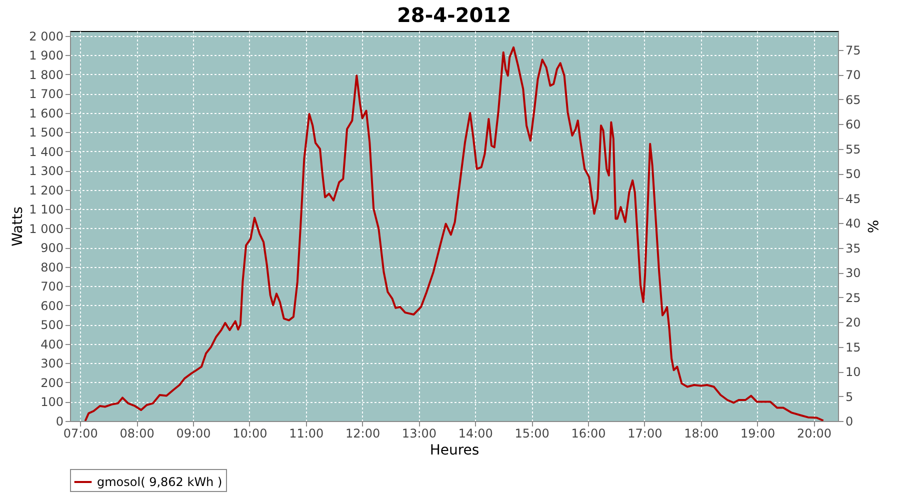 Image resolution: width=900 pixels, height=500 pixels. I want to click on x-tick-label: 17:00, so click(645, 433).